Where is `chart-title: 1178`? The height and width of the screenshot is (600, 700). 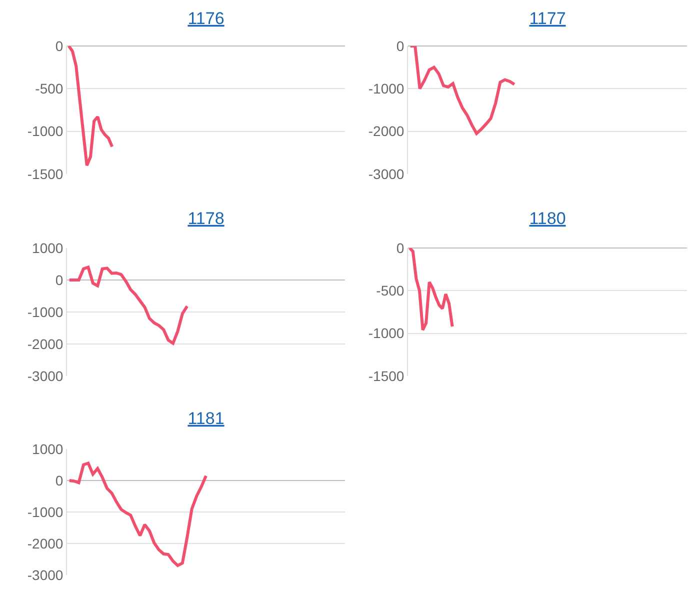
chart-title: 1178 is located at coordinates (206, 218).